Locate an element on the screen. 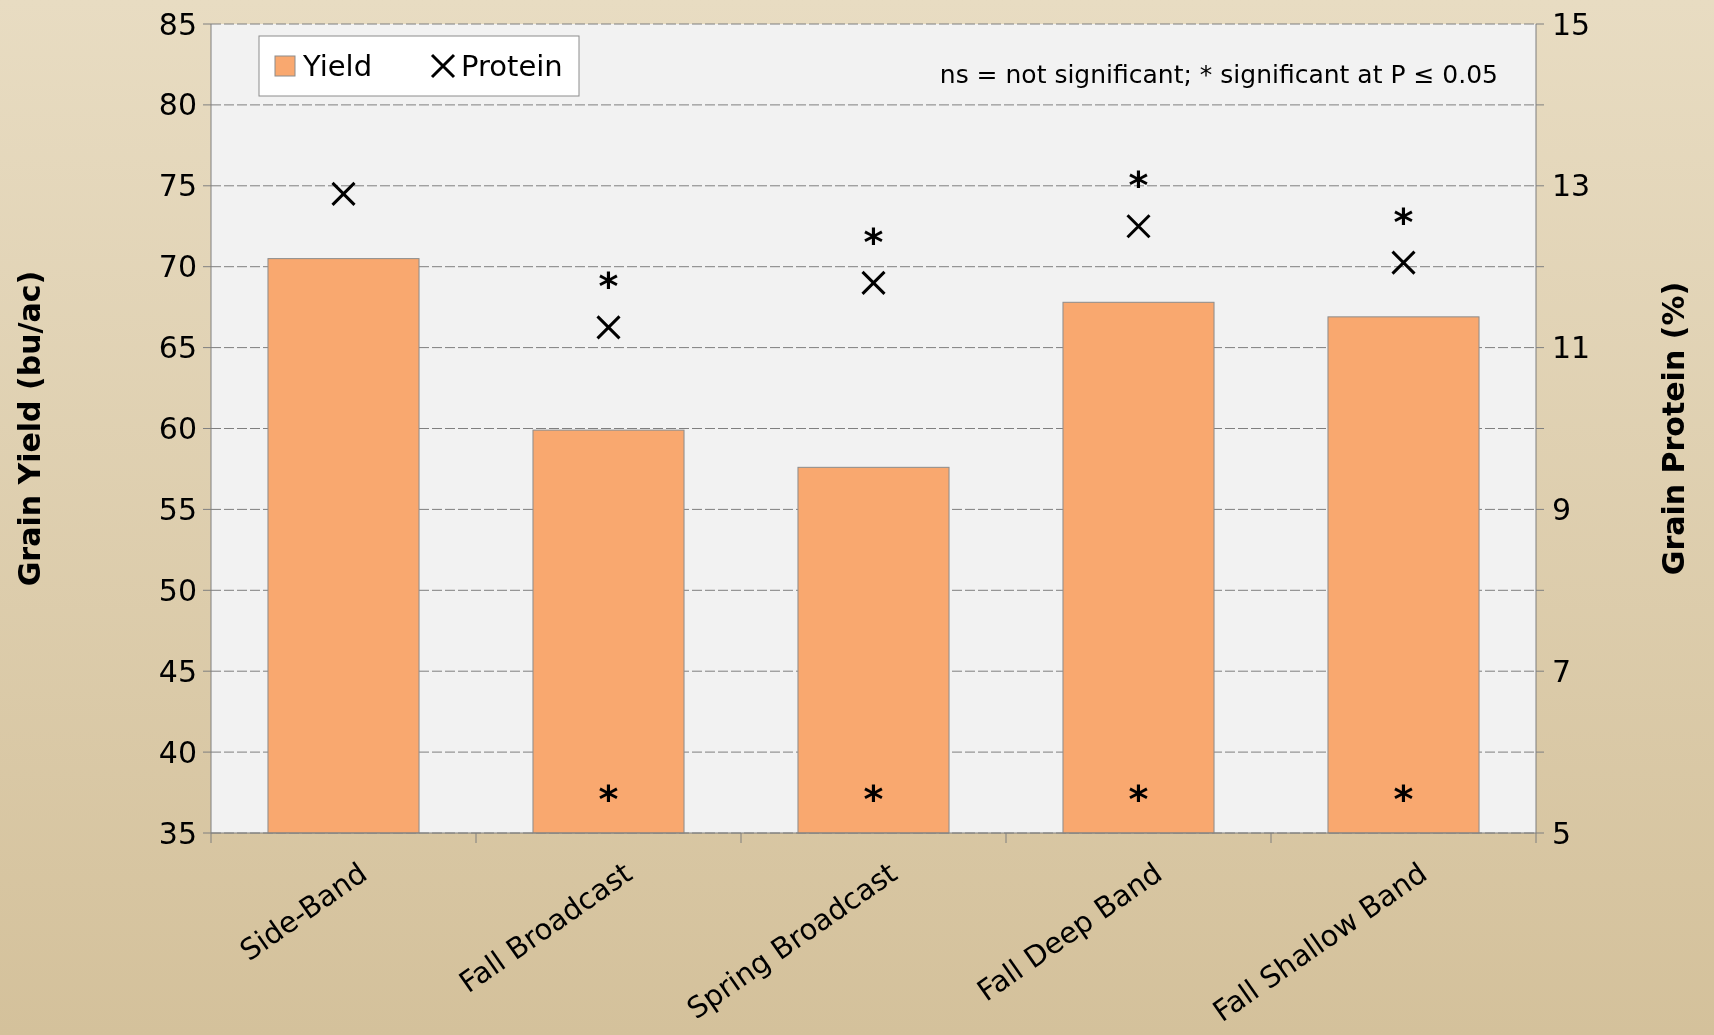 Image resolution: width=1714 pixels, height=1035 pixels. y-tick-label: 35 is located at coordinates (177, 833).